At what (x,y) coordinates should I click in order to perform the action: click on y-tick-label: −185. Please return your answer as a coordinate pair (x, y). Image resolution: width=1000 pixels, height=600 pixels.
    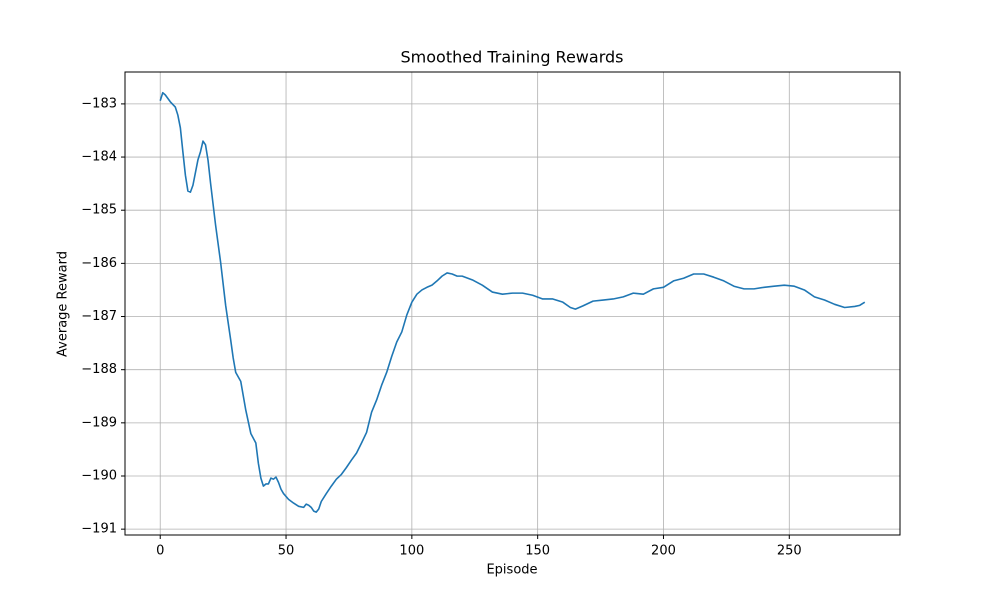
    Looking at the image, I should click on (99, 210).